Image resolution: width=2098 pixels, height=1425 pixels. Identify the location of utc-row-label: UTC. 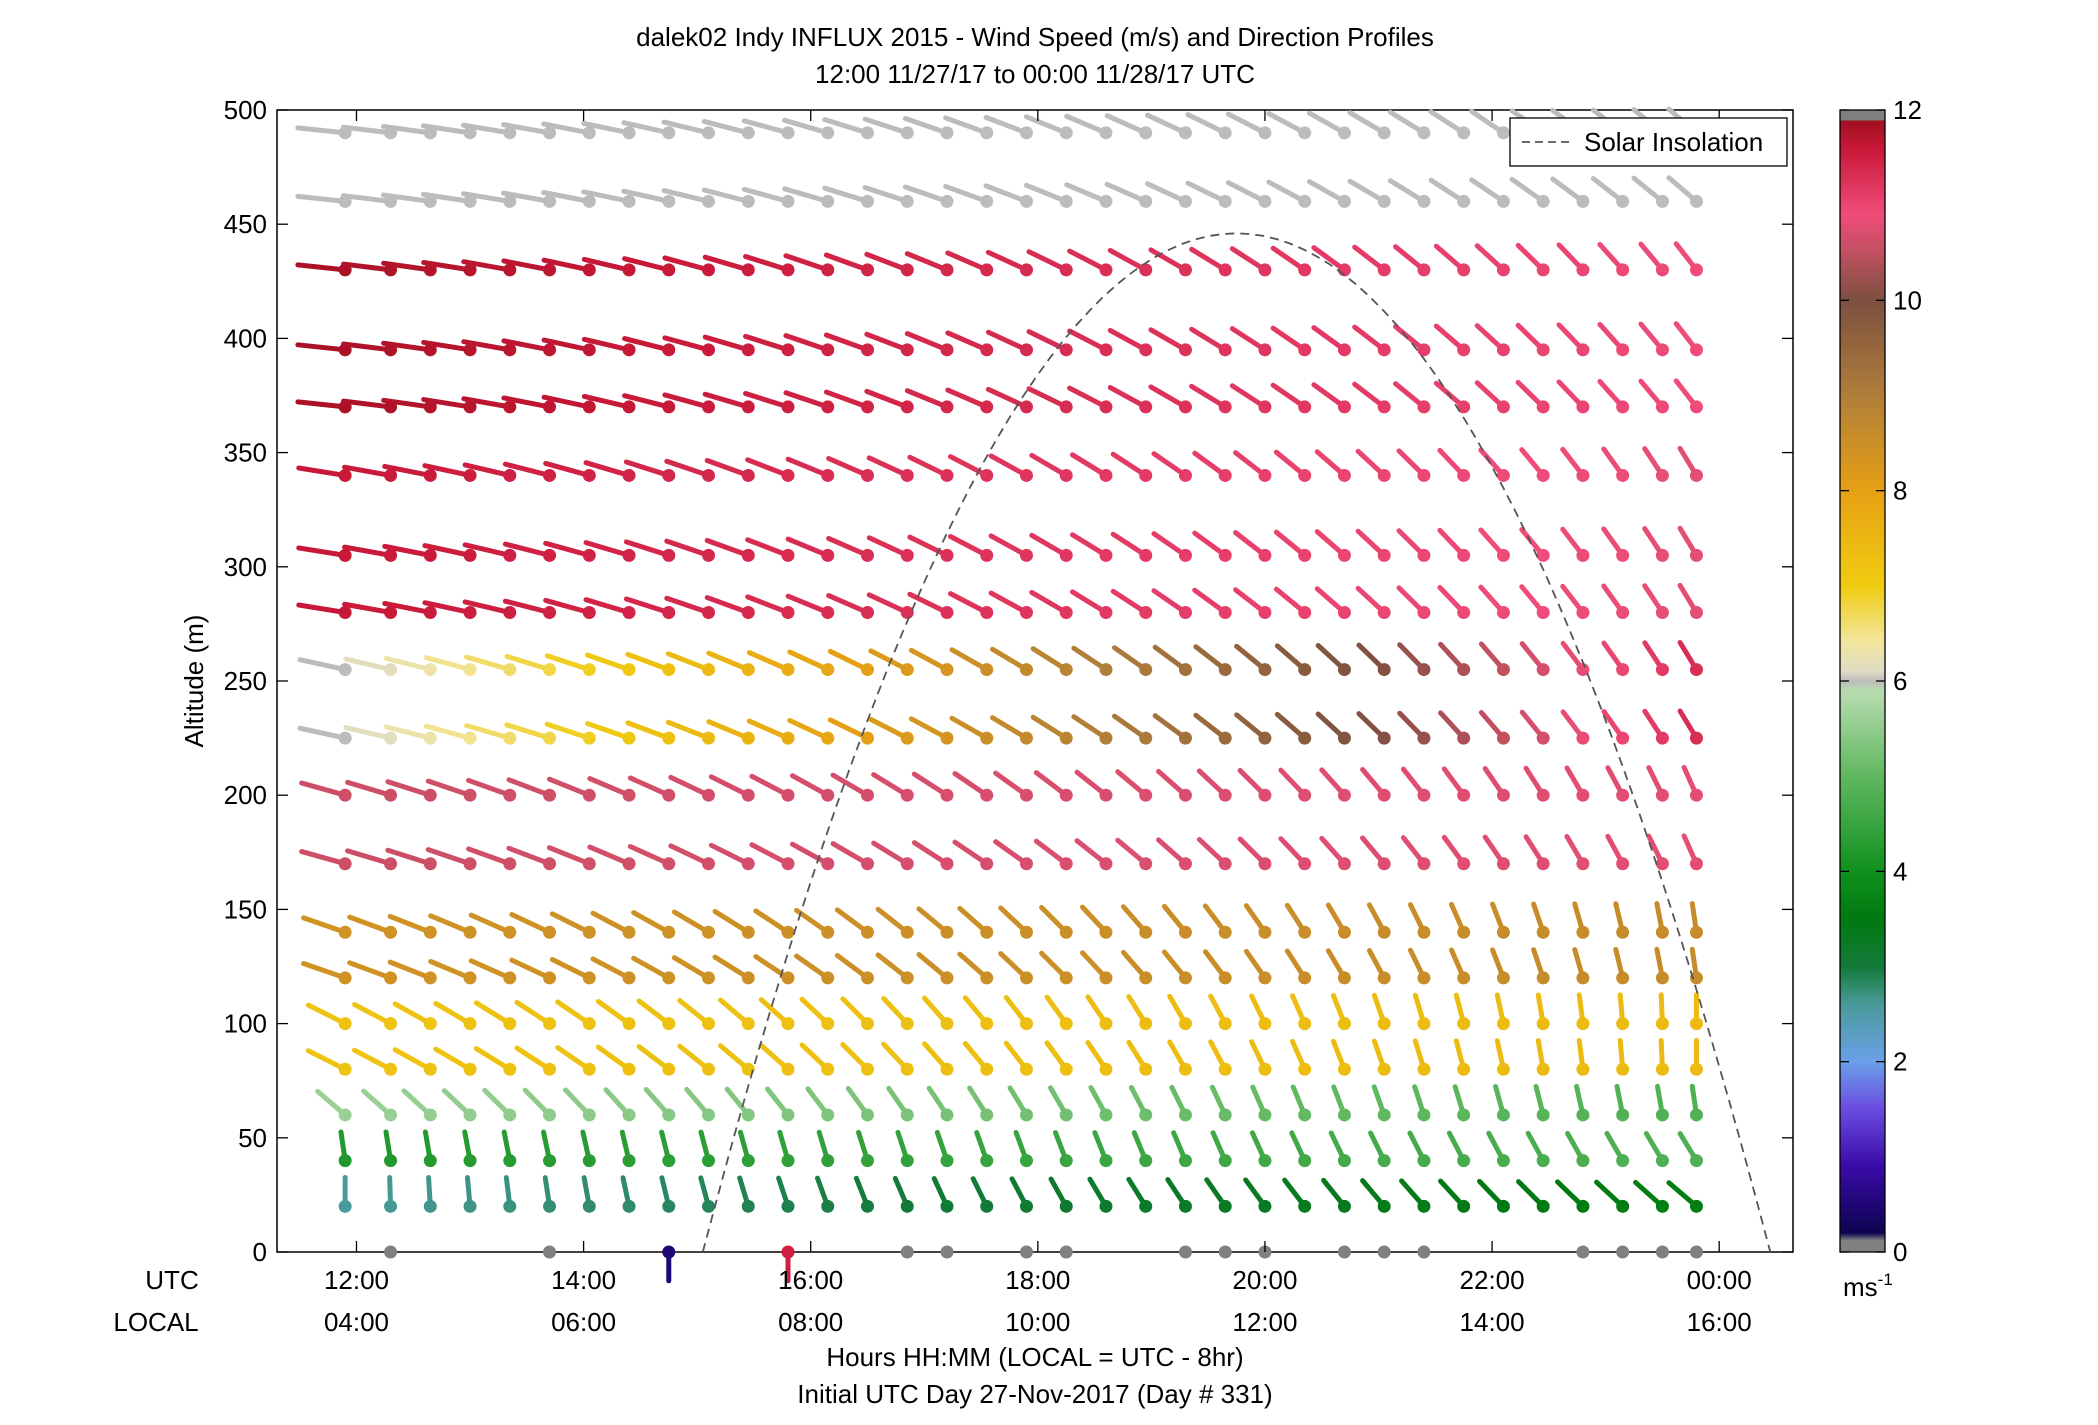
(171, 1280).